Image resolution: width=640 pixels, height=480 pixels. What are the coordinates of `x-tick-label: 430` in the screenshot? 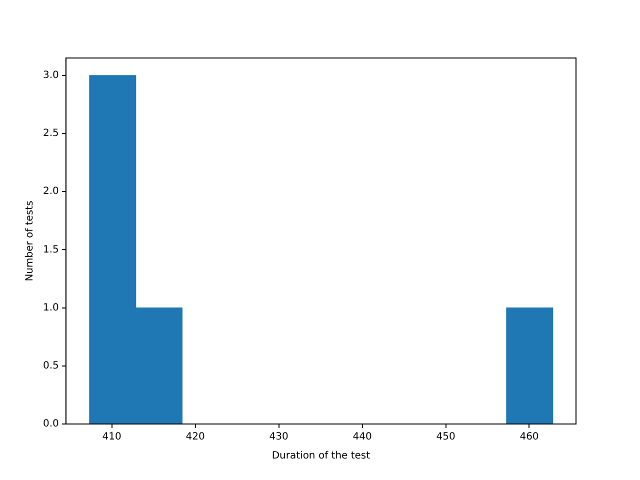 It's located at (278, 437).